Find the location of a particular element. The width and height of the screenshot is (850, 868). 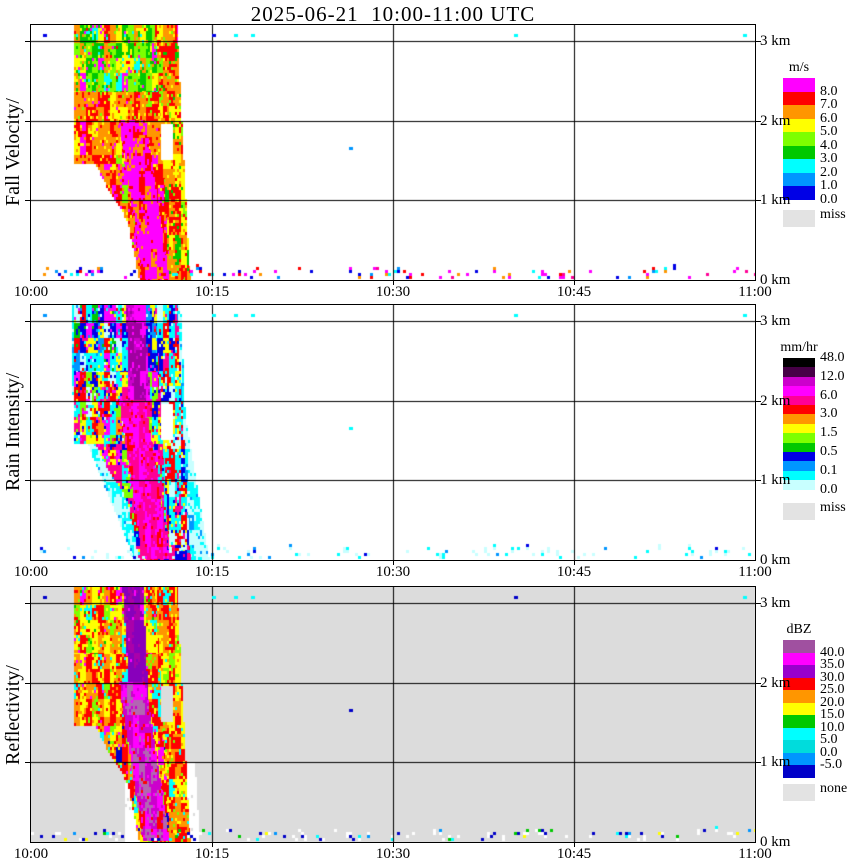

colorbar-tick-label: 6.0 is located at coordinates (829, 395).